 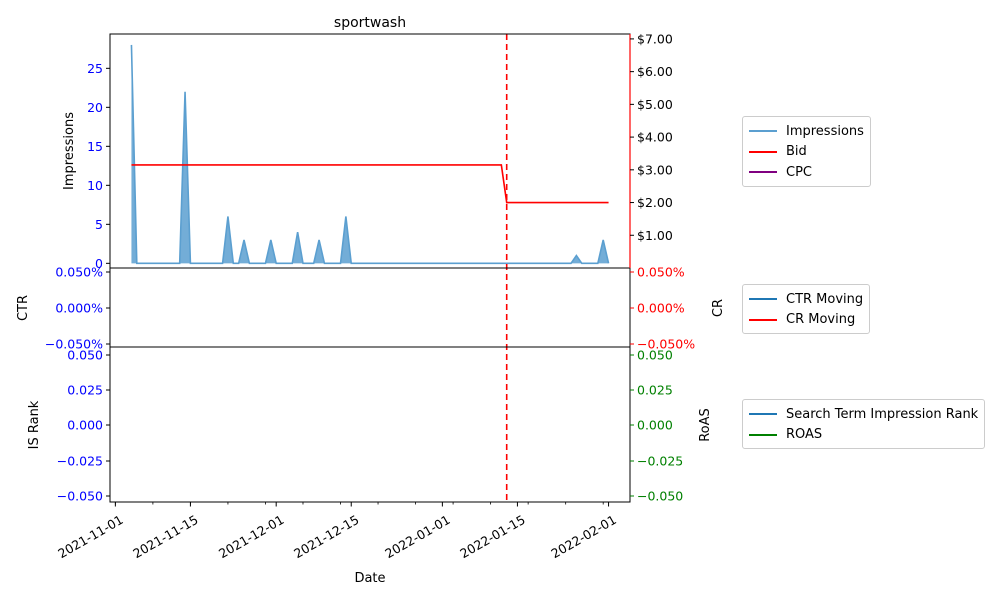 I want to click on x-tick-label-2021-11-01: 2021-11-01, so click(x=90, y=536).